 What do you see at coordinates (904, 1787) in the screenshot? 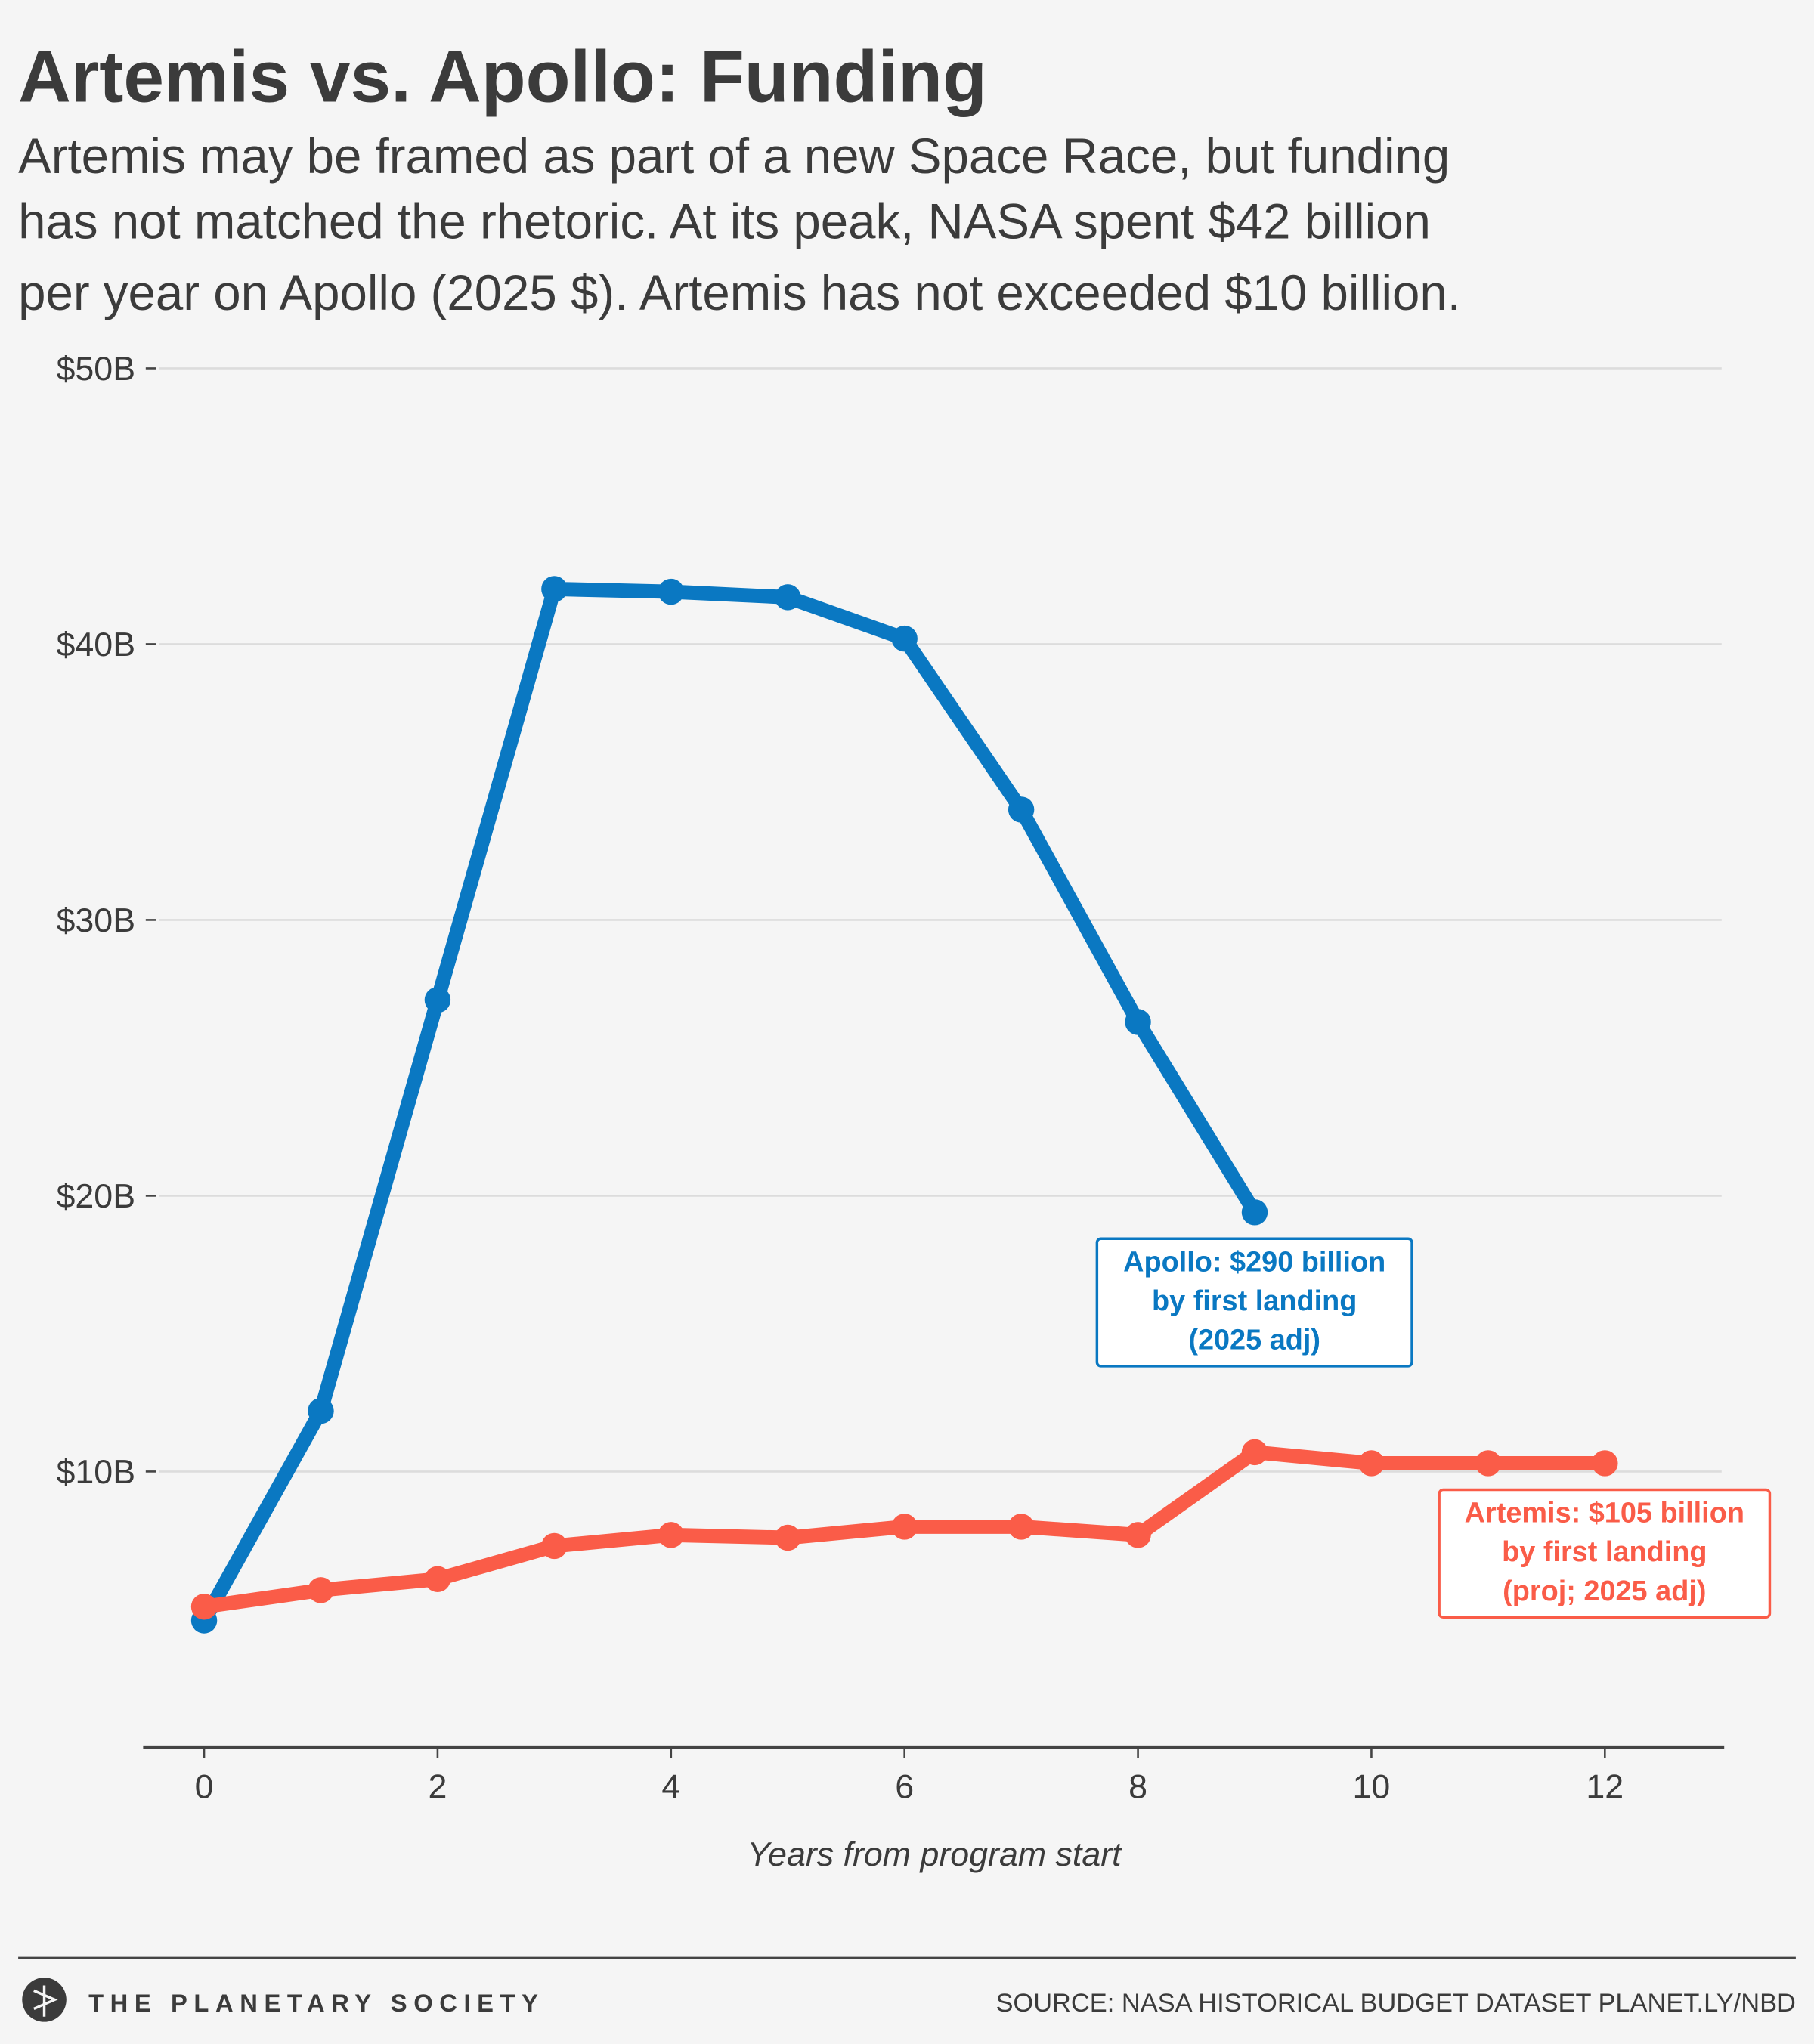
I see `x-tick-label: 6` at bounding box center [904, 1787].